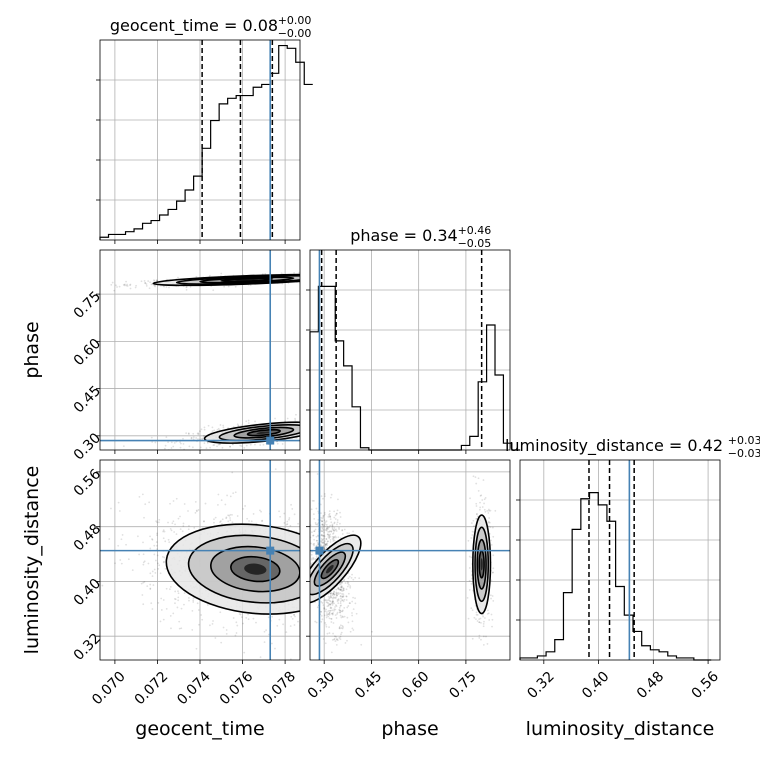 This screenshot has height=760, width=760. I want to click on x-tick-label: 0.070, so click(109, 689).